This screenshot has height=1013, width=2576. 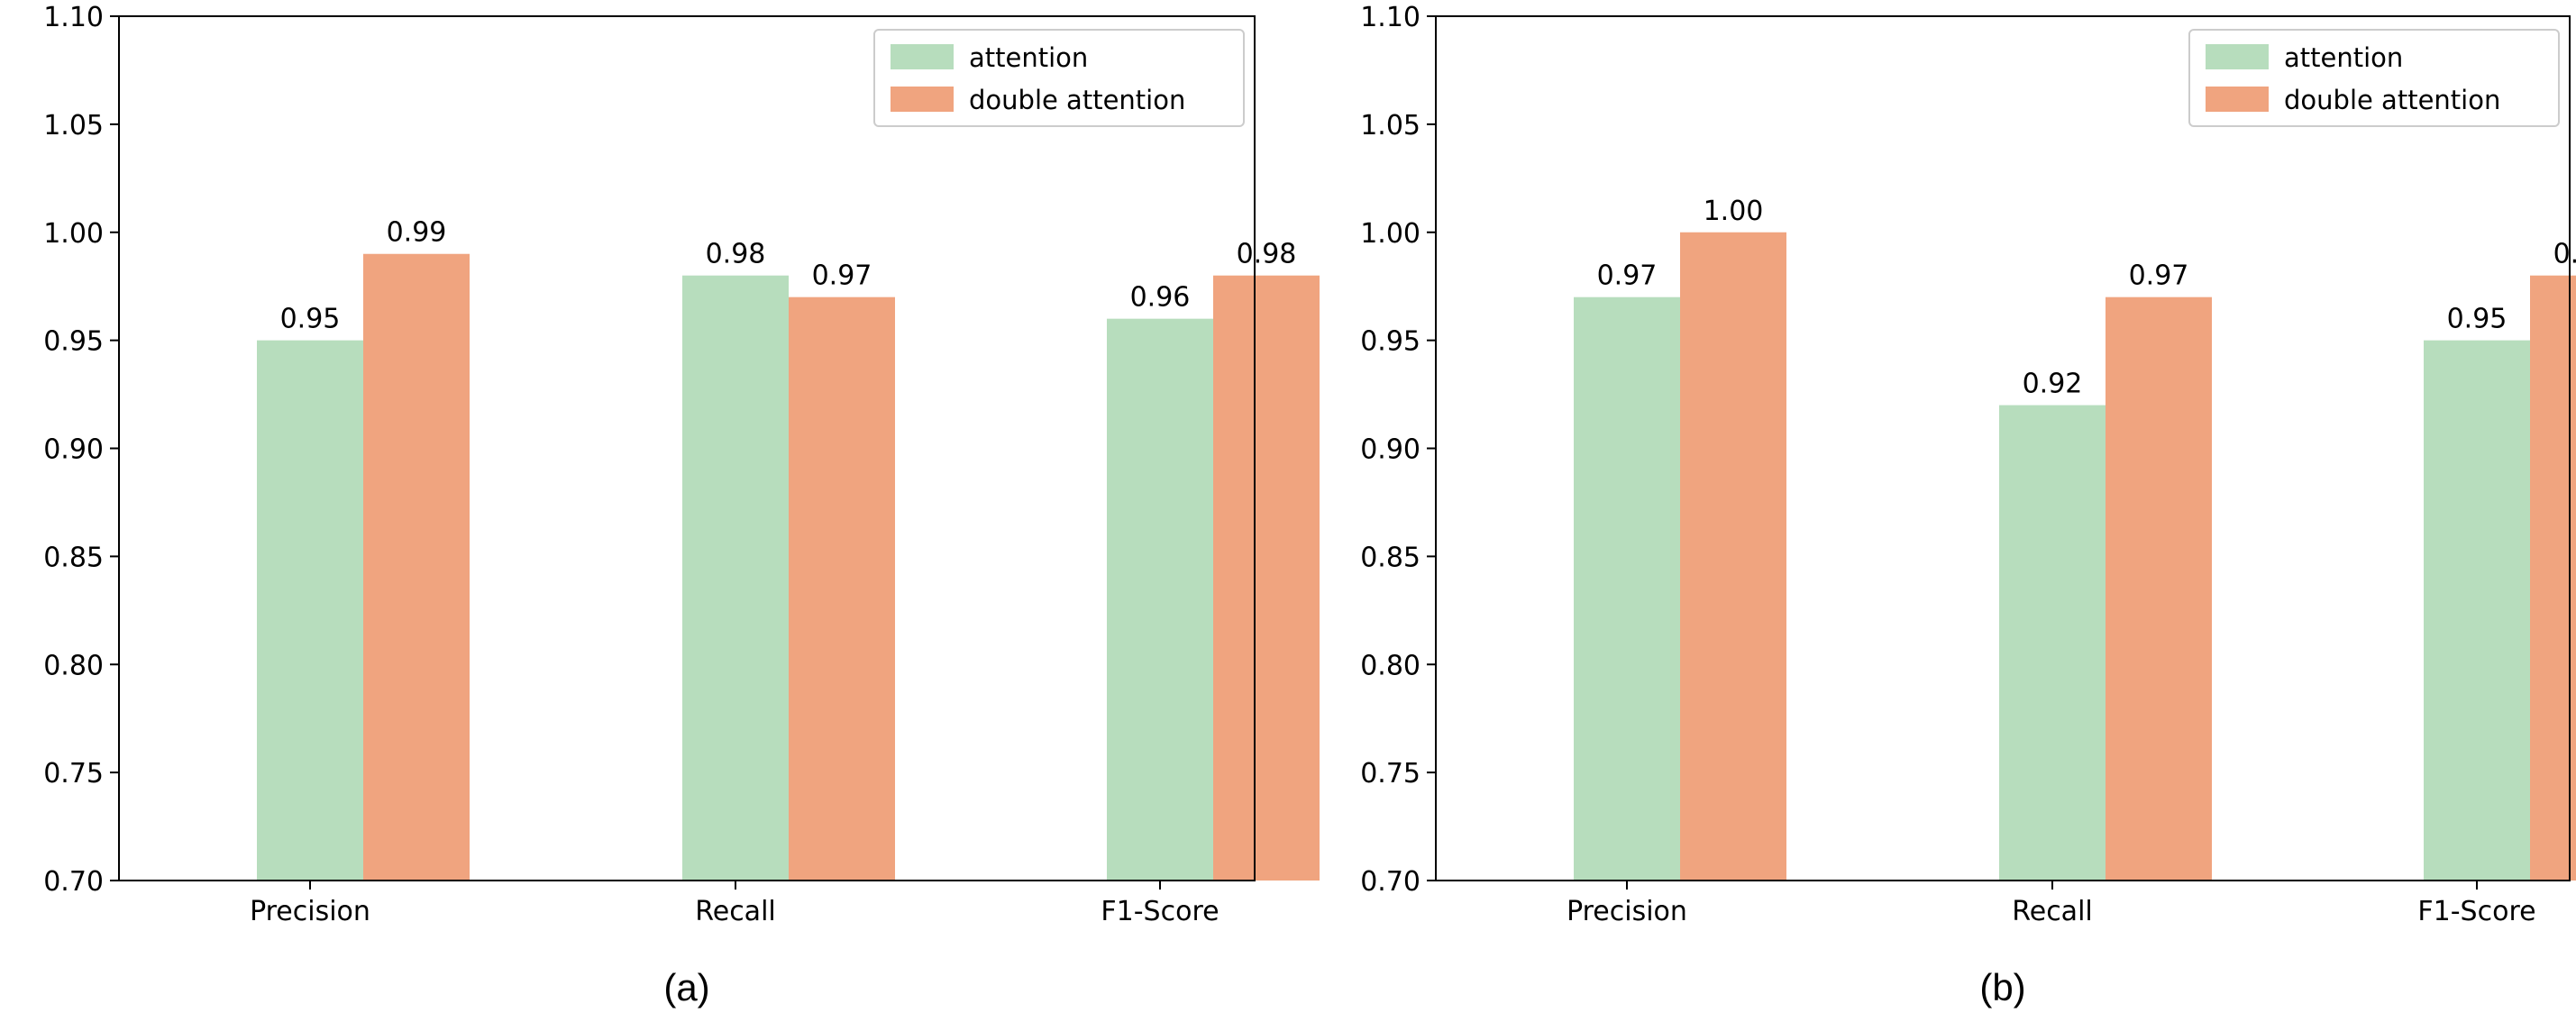 I want to click on data-label: 1.00, so click(x=1734, y=211).